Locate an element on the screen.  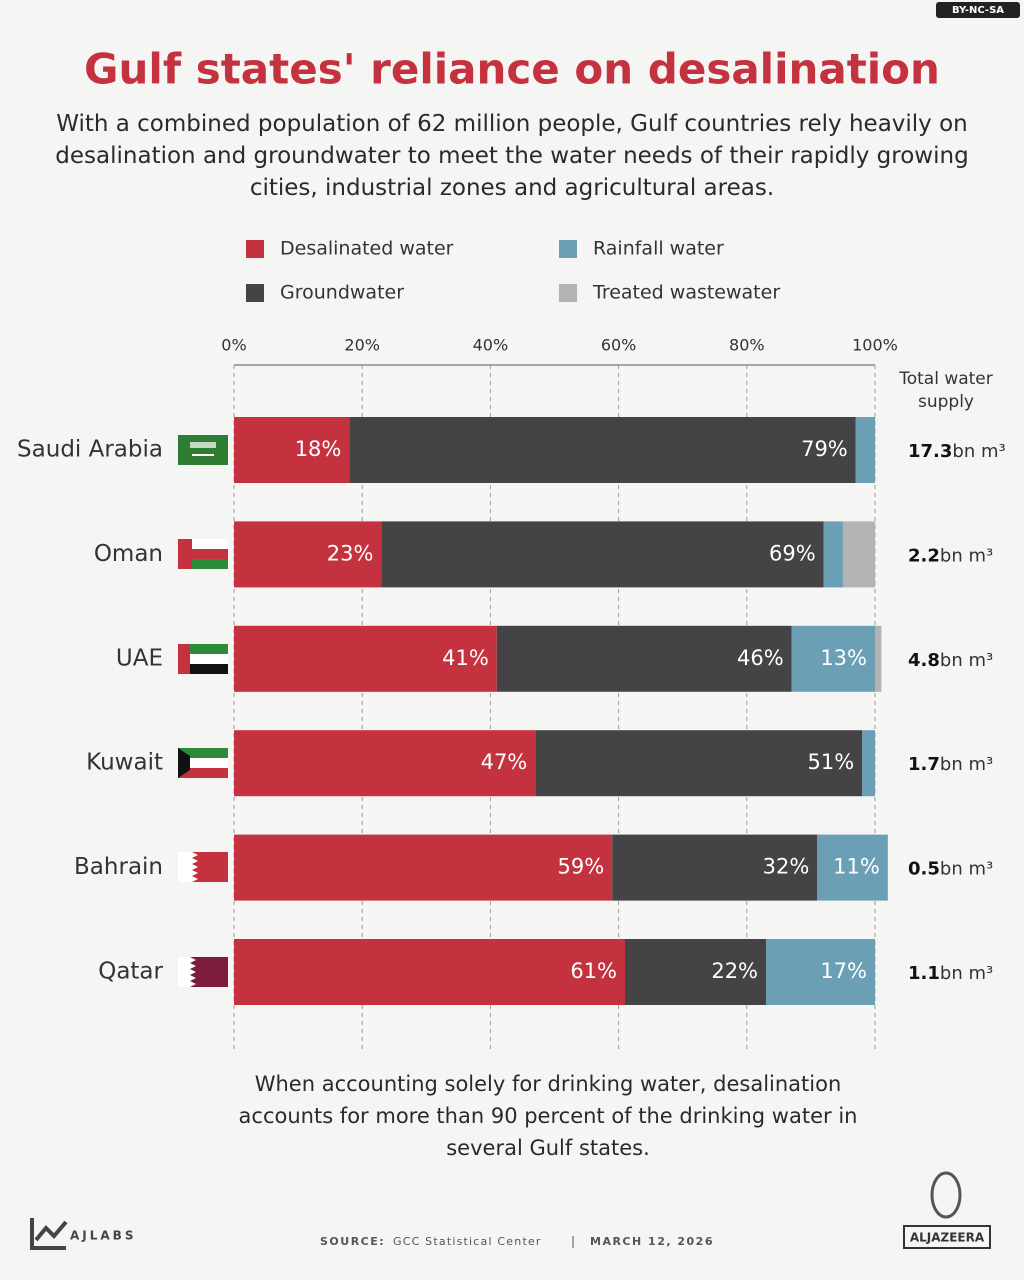
value-label: 79% is located at coordinates (824, 449).